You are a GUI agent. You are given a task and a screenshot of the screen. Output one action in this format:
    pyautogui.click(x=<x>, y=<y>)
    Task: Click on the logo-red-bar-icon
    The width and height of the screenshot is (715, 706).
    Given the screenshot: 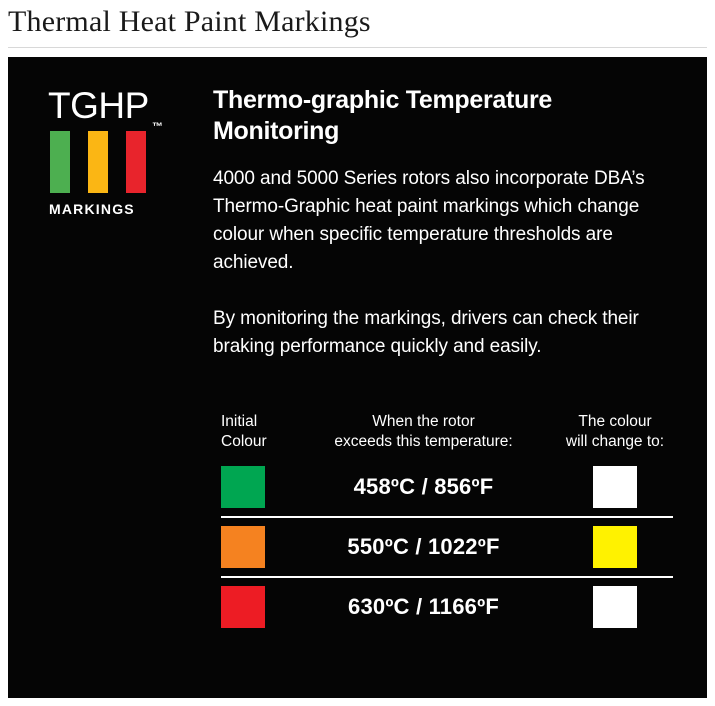 What is the action you would take?
    pyautogui.click(x=136, y=162)
    